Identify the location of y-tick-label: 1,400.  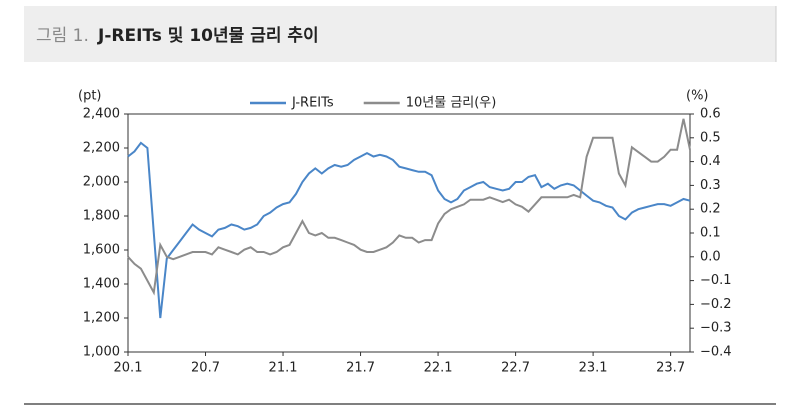
(101, 284).